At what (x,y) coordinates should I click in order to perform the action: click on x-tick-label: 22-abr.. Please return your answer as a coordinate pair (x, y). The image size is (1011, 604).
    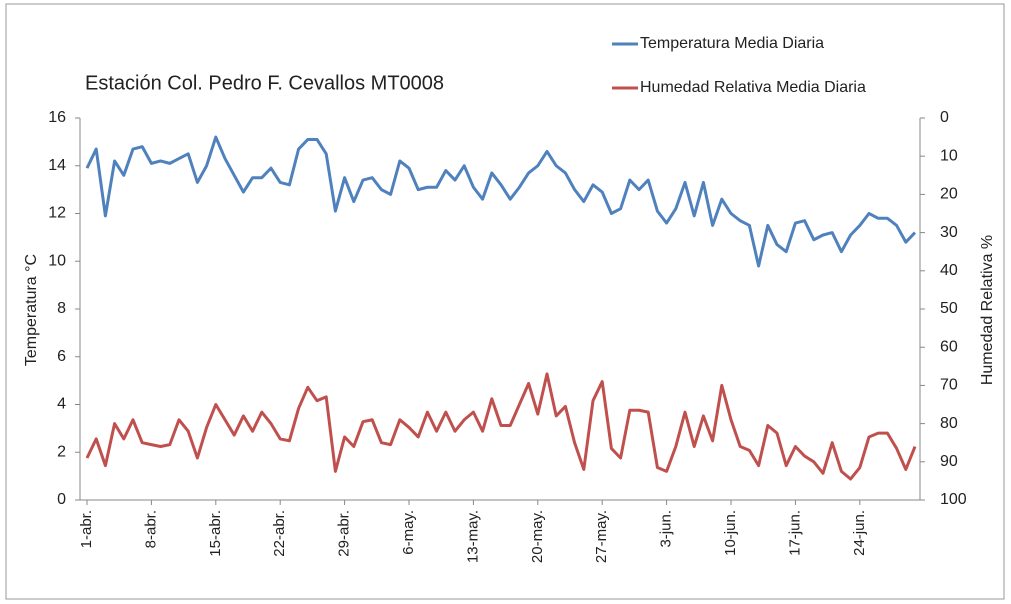
    Looking at the image, I should click on (279, 533).